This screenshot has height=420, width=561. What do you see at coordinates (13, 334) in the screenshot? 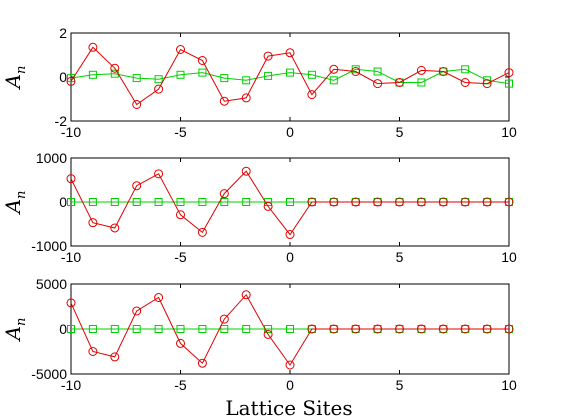
I see `y-axis-label-main: A` at bounding box center [13, 334].